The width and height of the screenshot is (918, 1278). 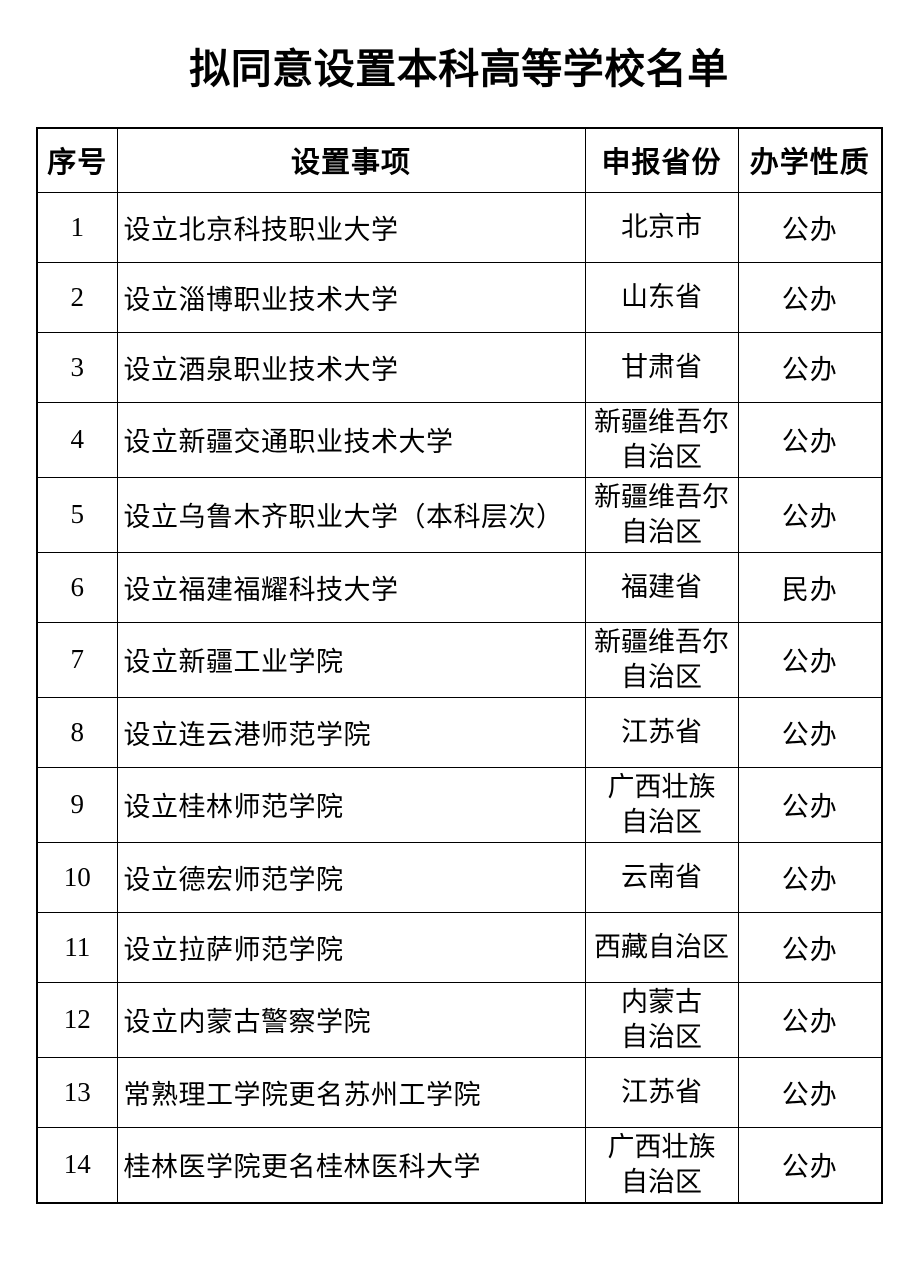 What do you see at coordinates (661, 947) in the screenshot?
I see `cell-province: 西藏自治区` at bounding box center [661, 947].